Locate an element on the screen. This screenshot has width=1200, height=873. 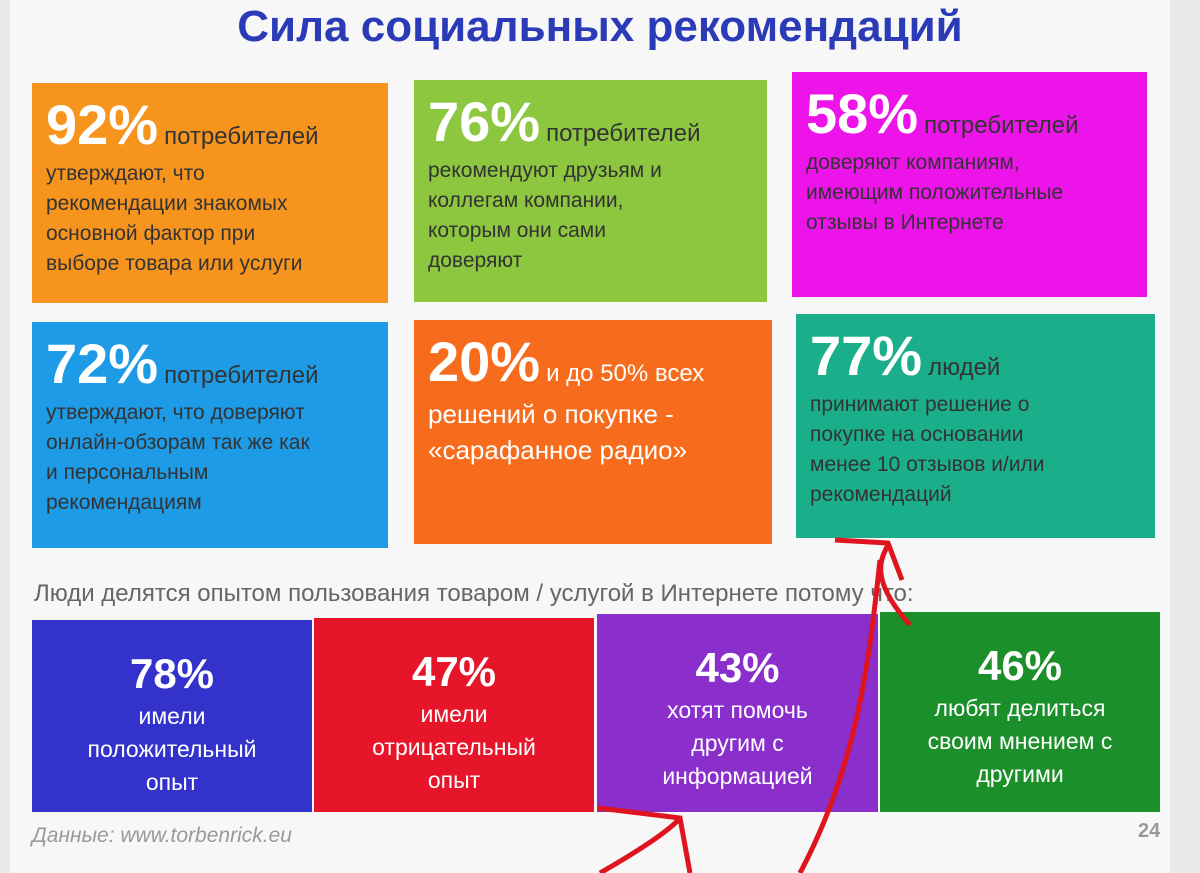
tile-heading: 20% и до 50% всех is located at coordinates (593, 362).